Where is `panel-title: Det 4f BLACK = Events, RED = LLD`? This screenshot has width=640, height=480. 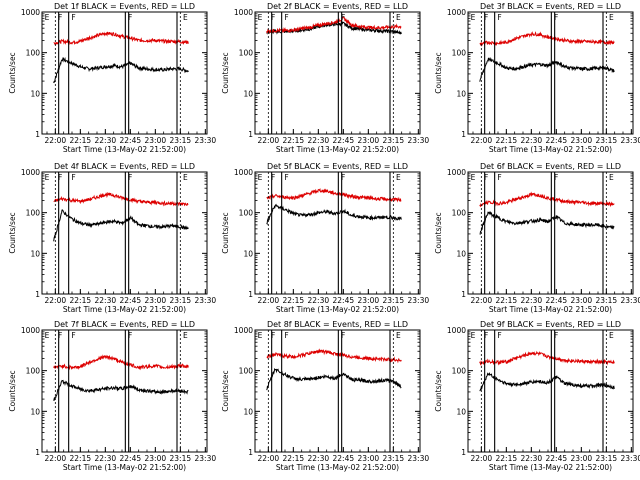
panel-title: Det 4f BLACK = Events, RED = LLD is located at coordinates (124, 166).